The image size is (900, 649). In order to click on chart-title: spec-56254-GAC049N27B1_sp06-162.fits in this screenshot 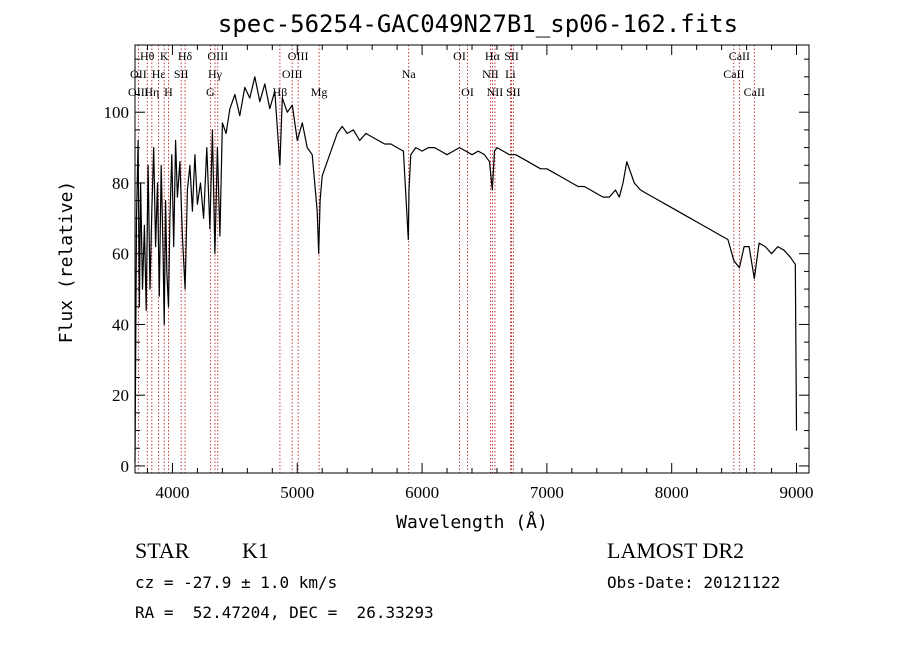, I will do `click(478, 24)`.